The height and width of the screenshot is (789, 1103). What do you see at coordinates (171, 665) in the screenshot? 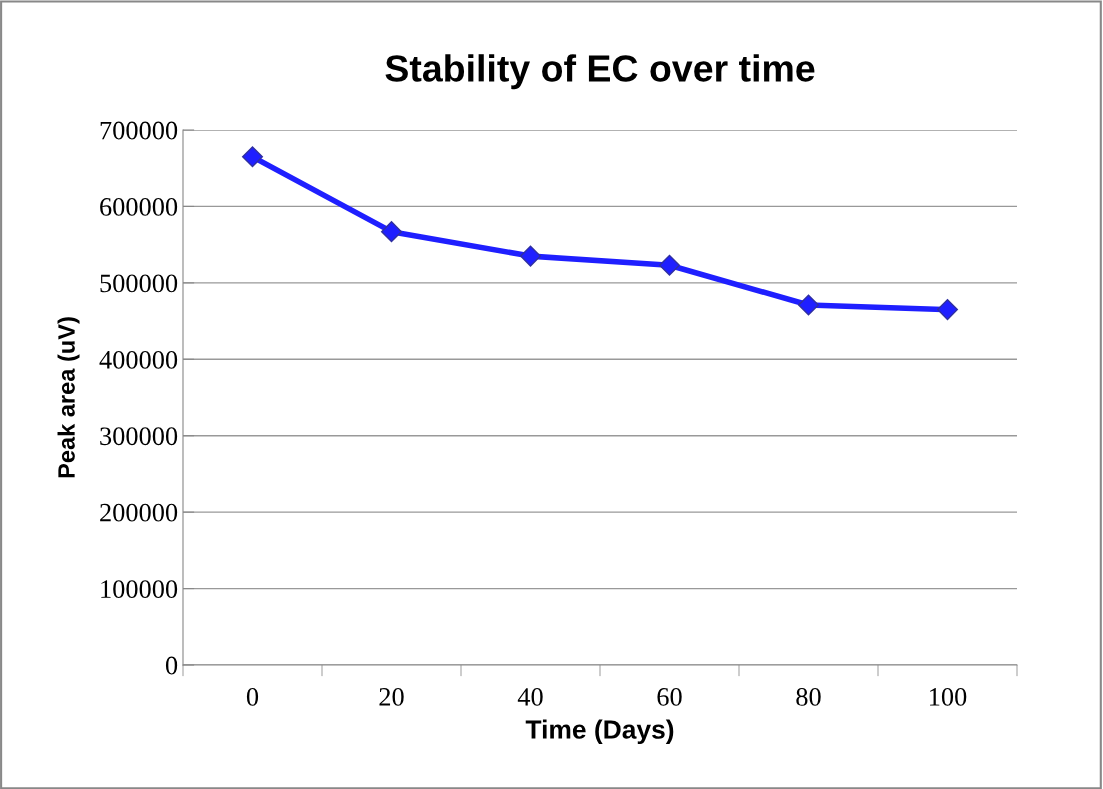
I see `y-tick-label: 0` at bounding box center [171, 665].